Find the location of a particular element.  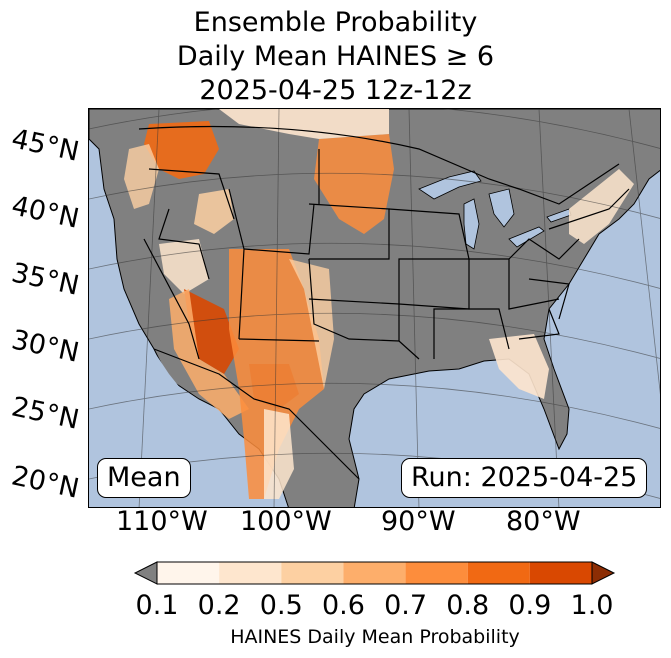

shade-florida is located at coordinates (519, 366).